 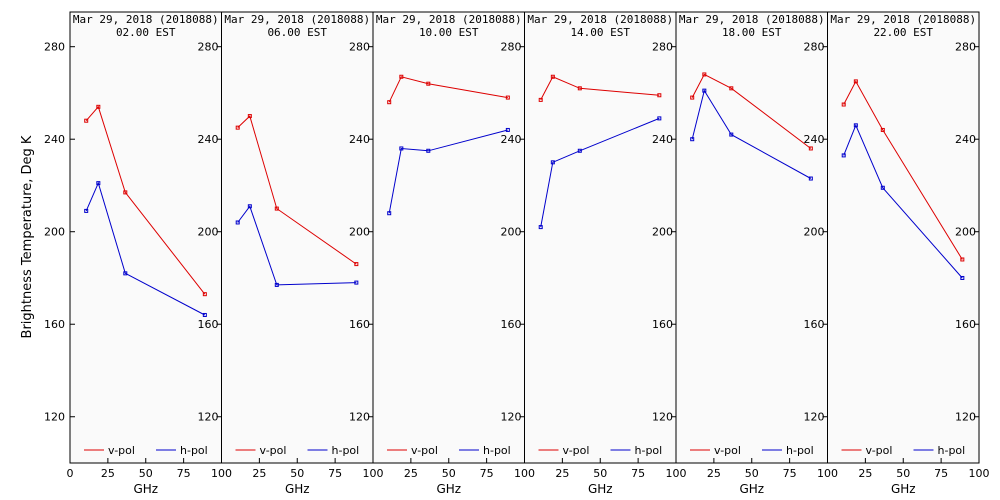 I want to click on panel-title-time: 06.00 EST, so click(x=297, y=32).